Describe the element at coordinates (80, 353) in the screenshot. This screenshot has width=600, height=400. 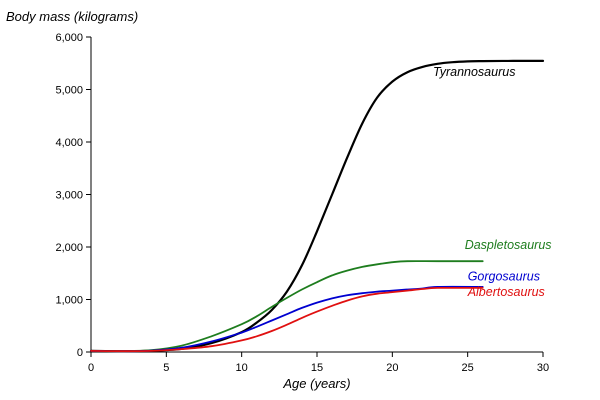
I see `y-tick-label: 0` at that location.